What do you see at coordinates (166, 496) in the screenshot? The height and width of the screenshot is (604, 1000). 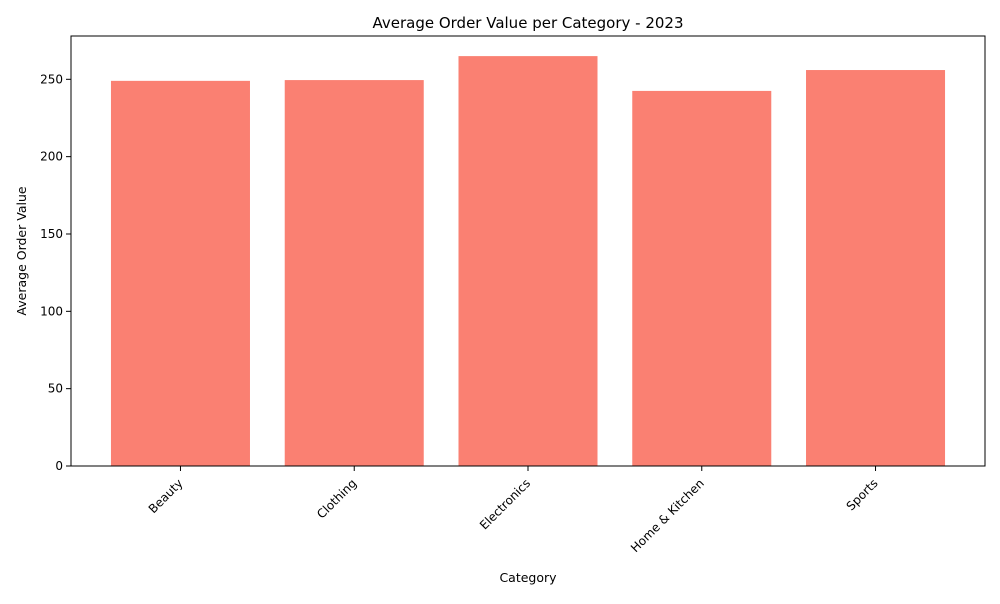 I see `x-tick-label: Beauty` at bounding box center [166, 496].